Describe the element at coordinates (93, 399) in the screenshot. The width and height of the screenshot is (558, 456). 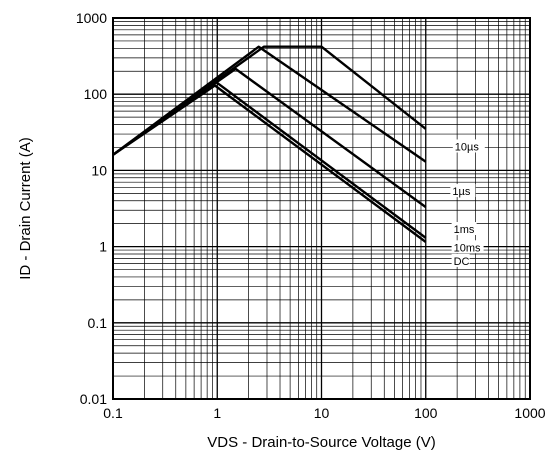
I see `y-tick-label: 0.01` at that location.